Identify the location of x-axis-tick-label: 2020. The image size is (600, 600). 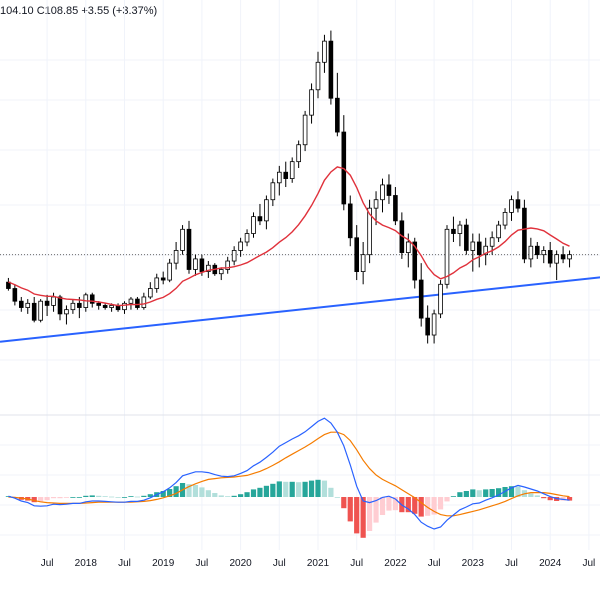
(240, 563).